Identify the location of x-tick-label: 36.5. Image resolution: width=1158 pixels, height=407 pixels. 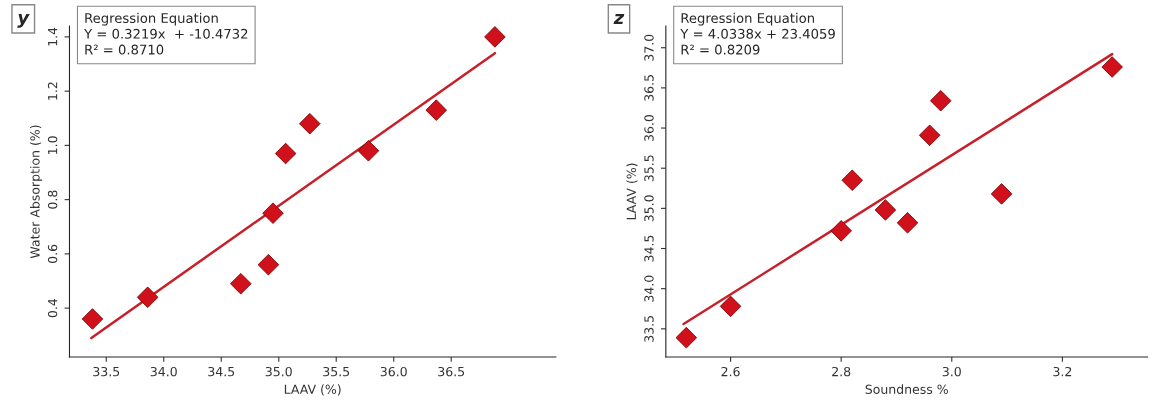
(451, 371).